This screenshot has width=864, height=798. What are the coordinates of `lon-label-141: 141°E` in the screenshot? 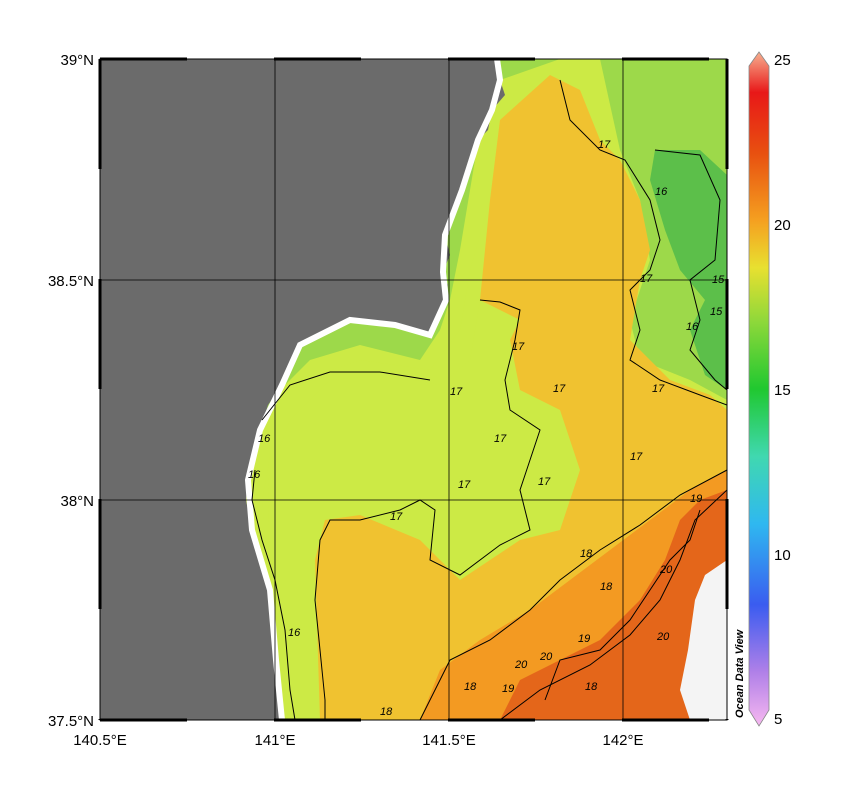 It's located at (274, 740).